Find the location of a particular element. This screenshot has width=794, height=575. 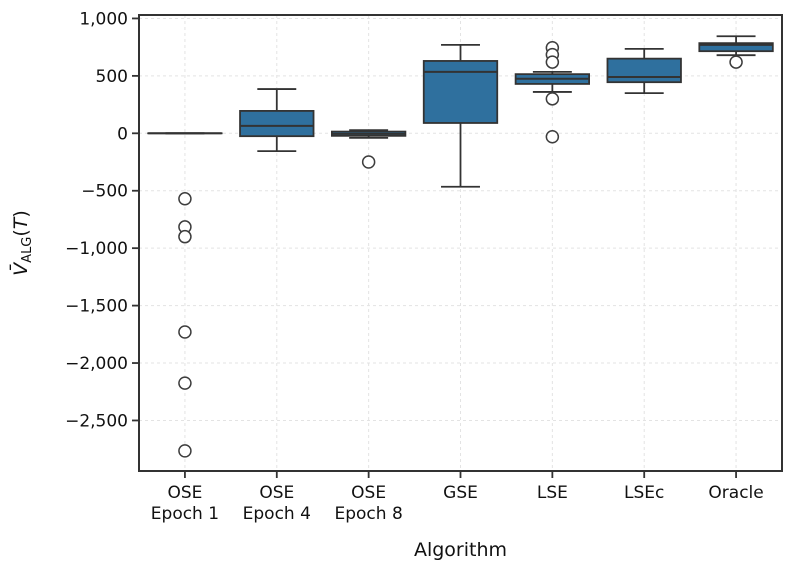

x-tick-label: Epoch 4 is located at coordinates (277, 514).